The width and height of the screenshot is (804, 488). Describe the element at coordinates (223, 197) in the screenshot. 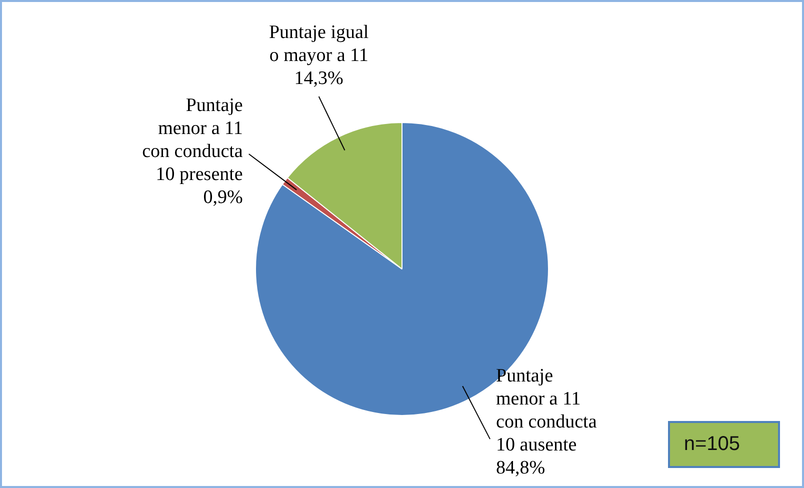

I see `data-label: 0,9%` at that location.